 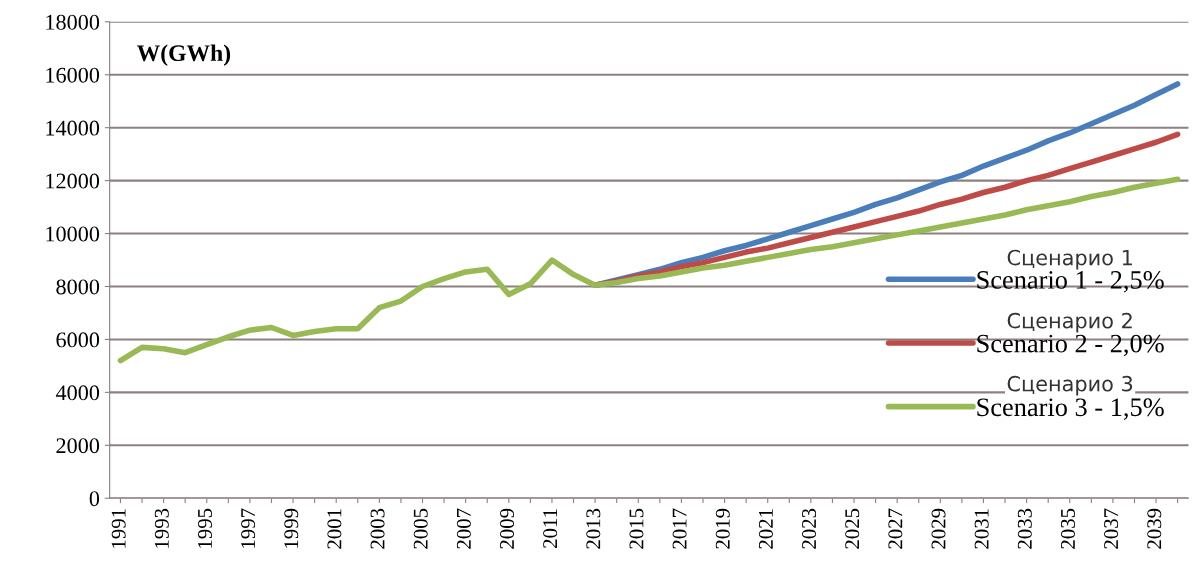 What do you see at coordinates (1154, 528) in the screenshot?
I see `x-tick-label: 2039` at bounding box center [1154, 528].